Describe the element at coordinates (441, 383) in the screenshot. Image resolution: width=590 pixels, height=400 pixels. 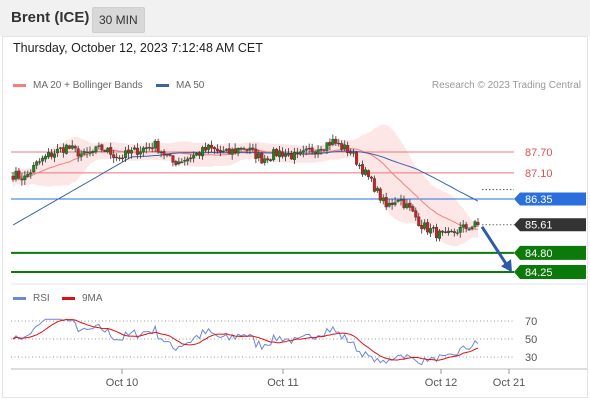
I see `time-tick-label: Oct 12` at that location.